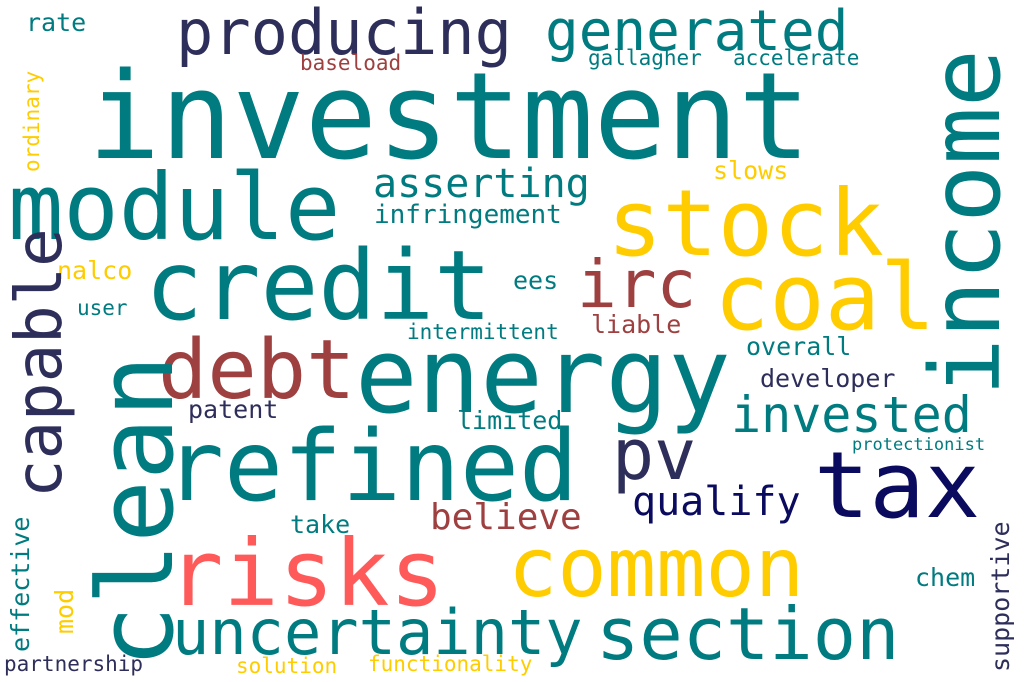 The height and width of the screenshot is (682, 1024). Describe the element at coordinates (136, 511) in the screenshot. I see `word-clean: clean` at that location.